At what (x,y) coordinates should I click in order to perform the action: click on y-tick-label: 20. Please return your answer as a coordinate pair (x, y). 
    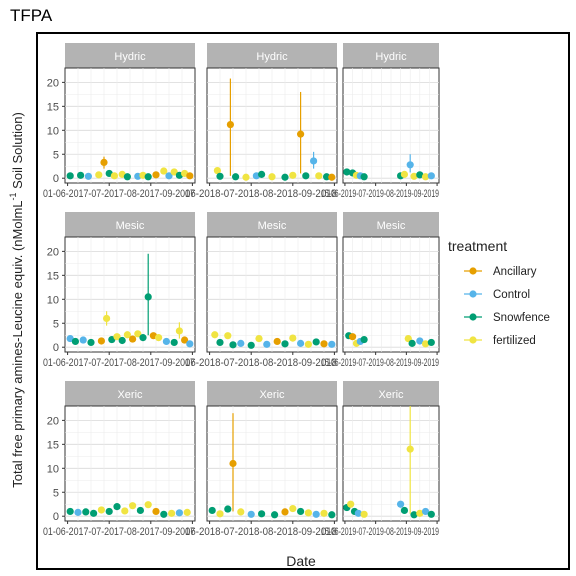
    Looking at the image, I should click on (53, 252).